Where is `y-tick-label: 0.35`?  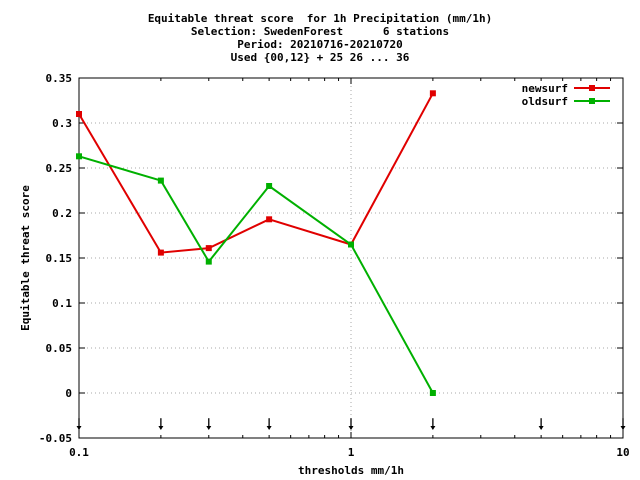
y-tick-label: 0.35 is located at coordinates (59, 78).